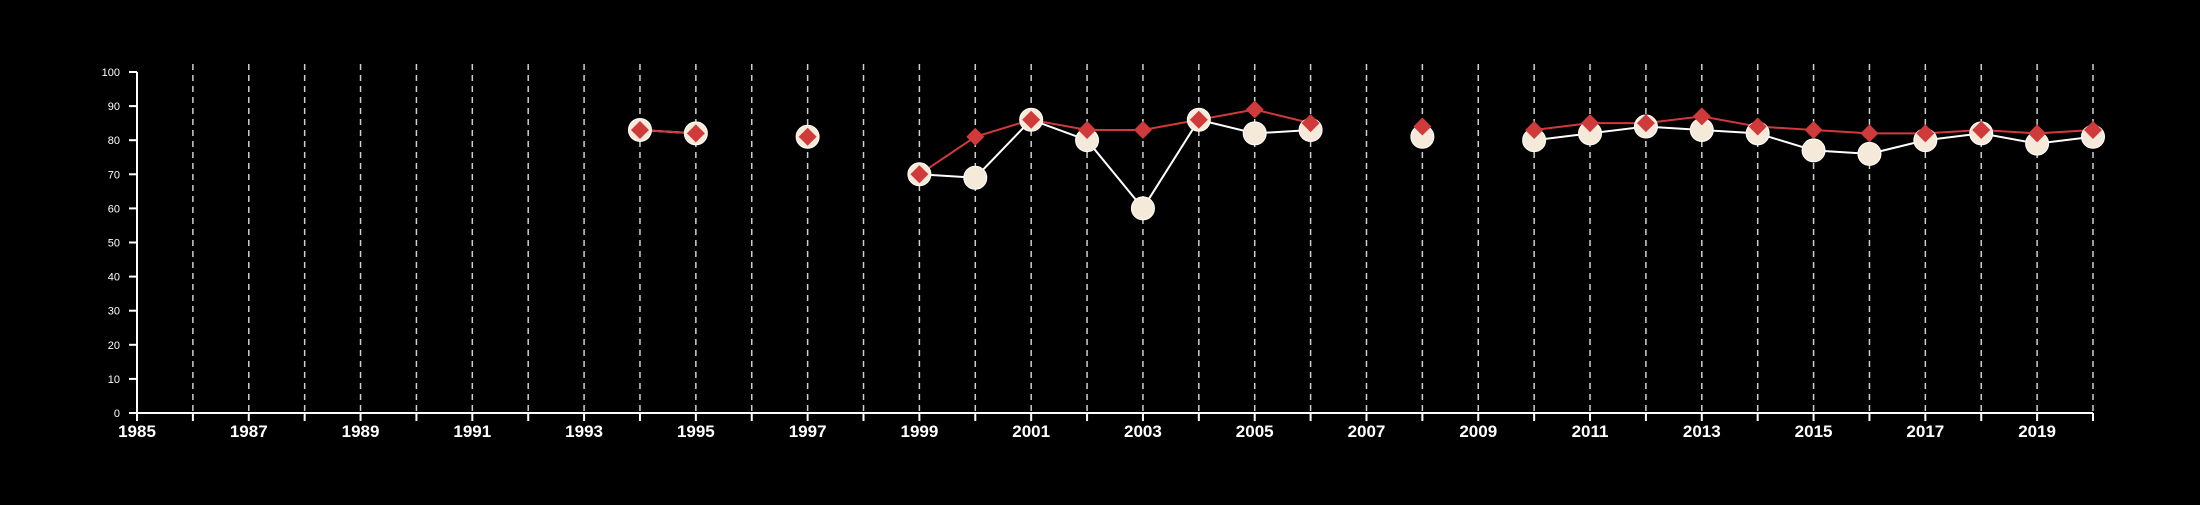 Image resolution: width=2200 pixels, height=505 pixels. Describe the element at coordinates (1590, 431) in the screenshot. I see `x-tick-label: 2011` at that location.